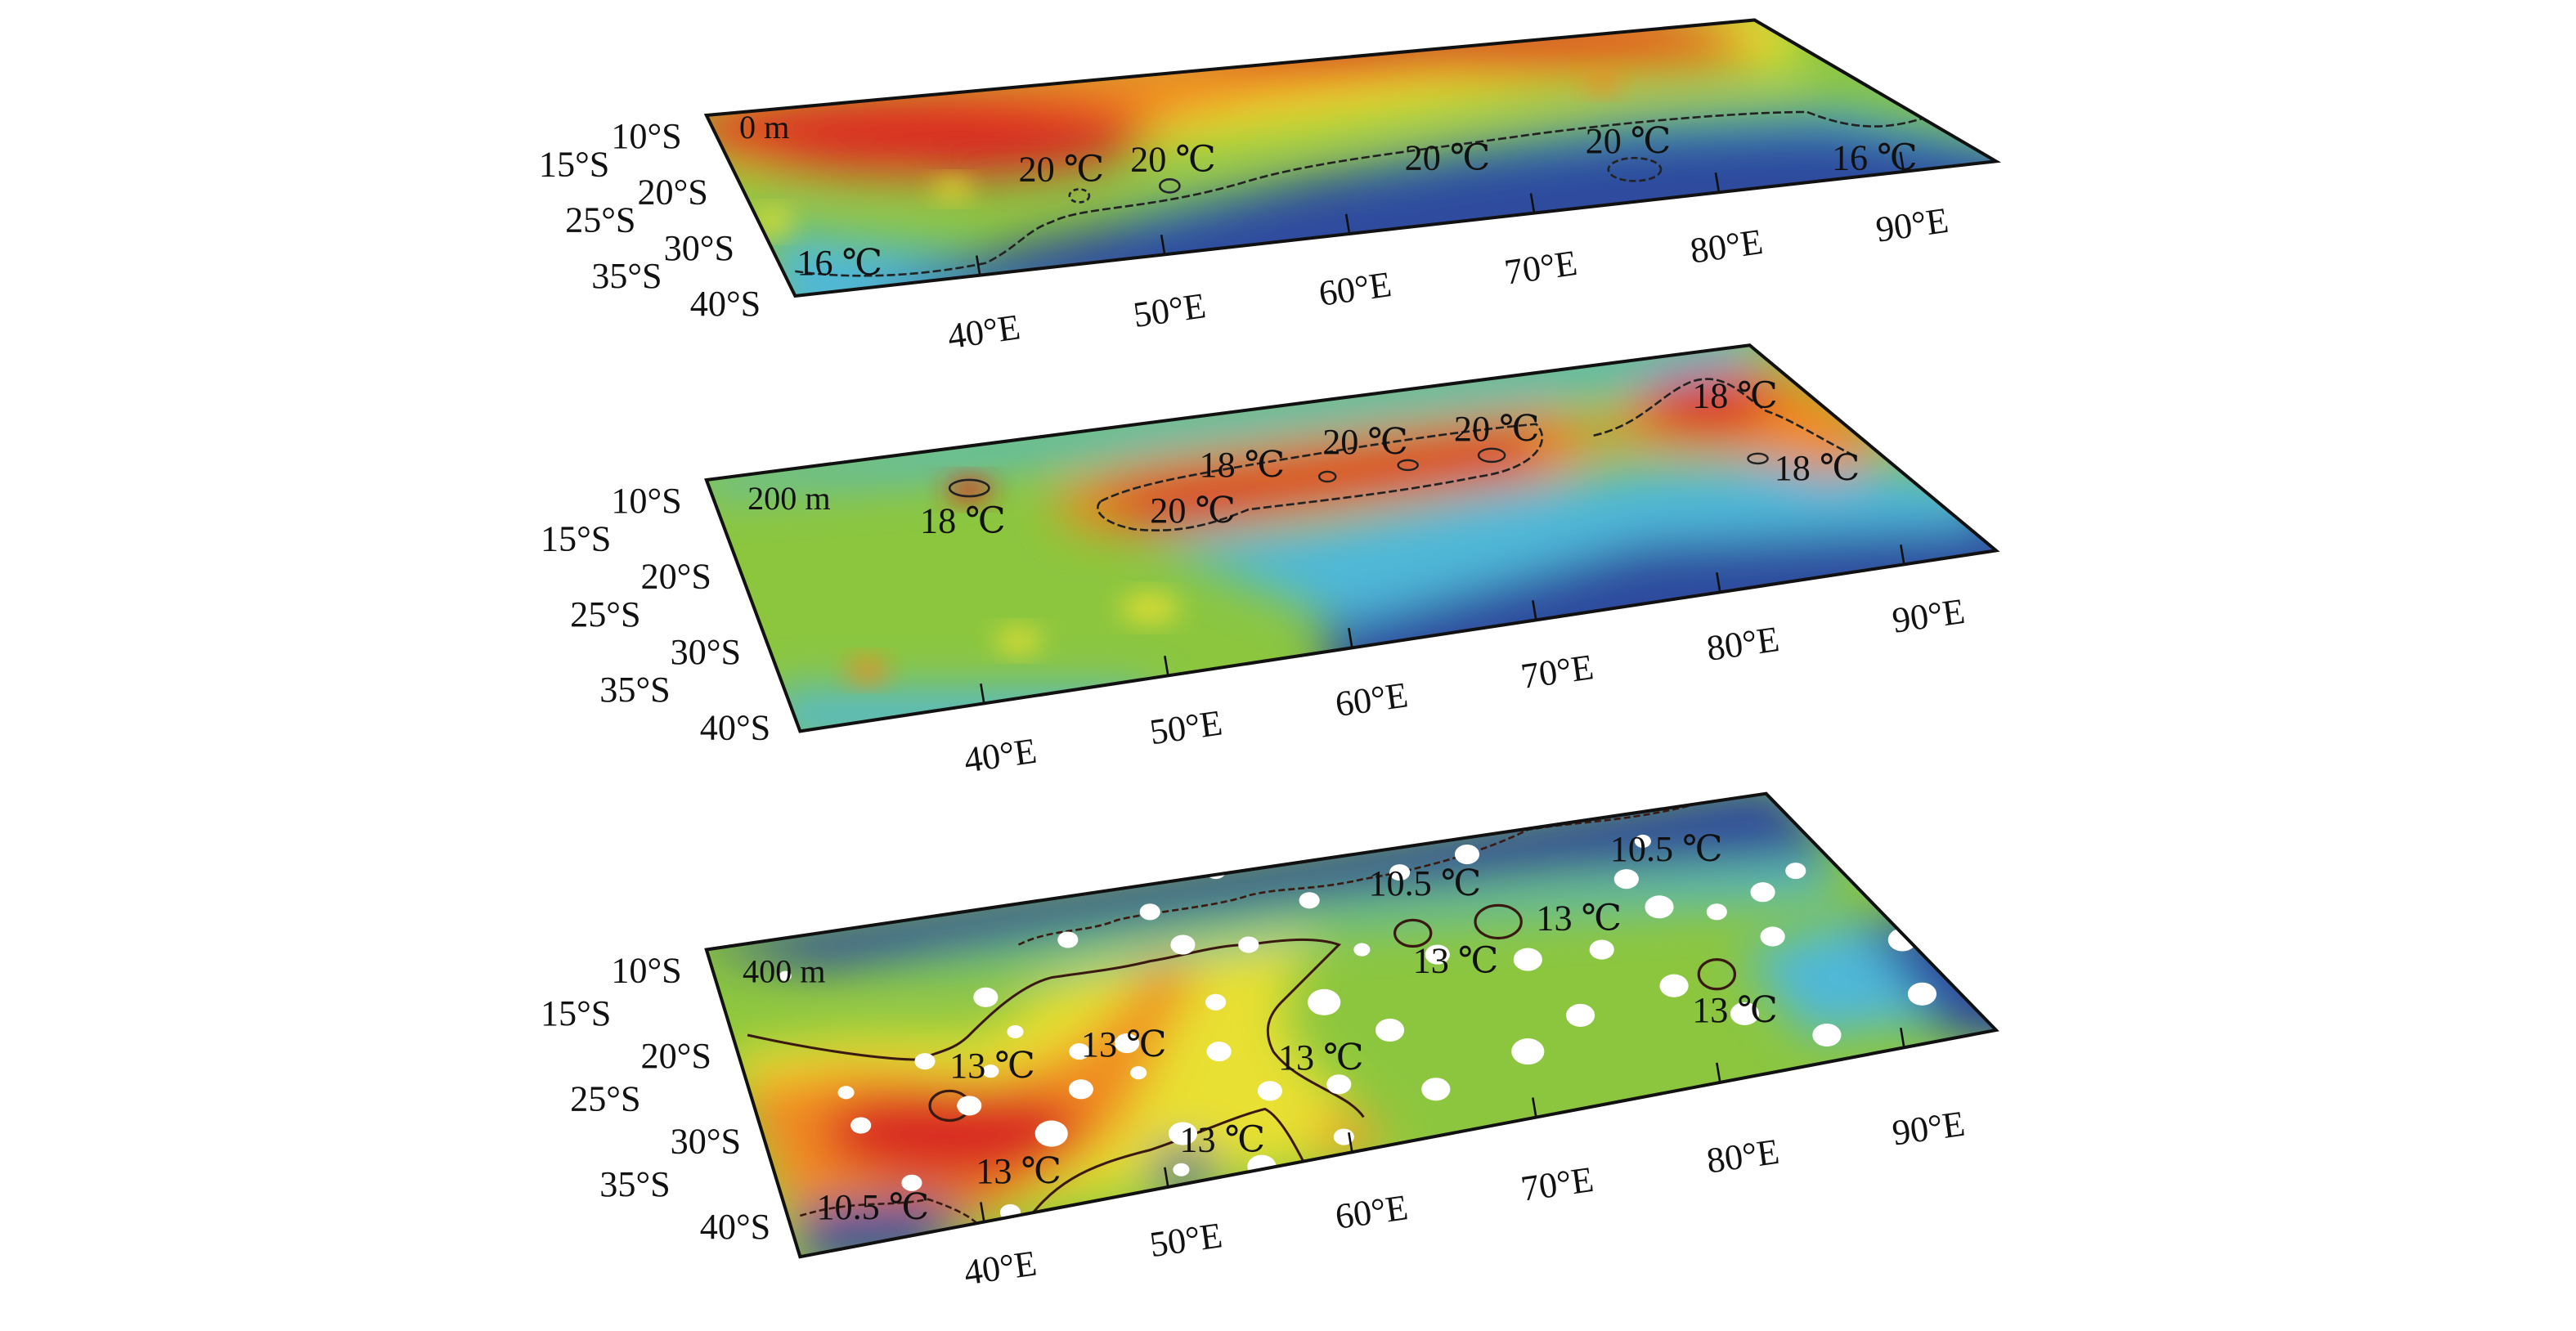 The width and height of the screenshot is (2576, 1331). What do you see at coordinates (1875, 157) in the screenshot?
I see `contour-label: 16 ℃` at bounding box center [1875, 157].